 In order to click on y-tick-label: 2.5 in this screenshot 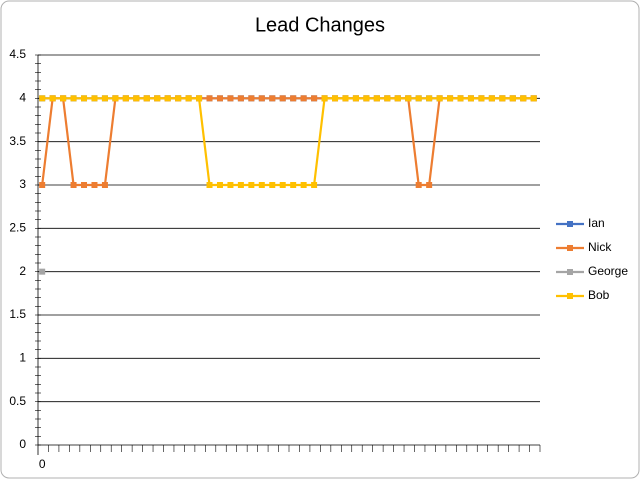, I will do `click(17, 228)`.